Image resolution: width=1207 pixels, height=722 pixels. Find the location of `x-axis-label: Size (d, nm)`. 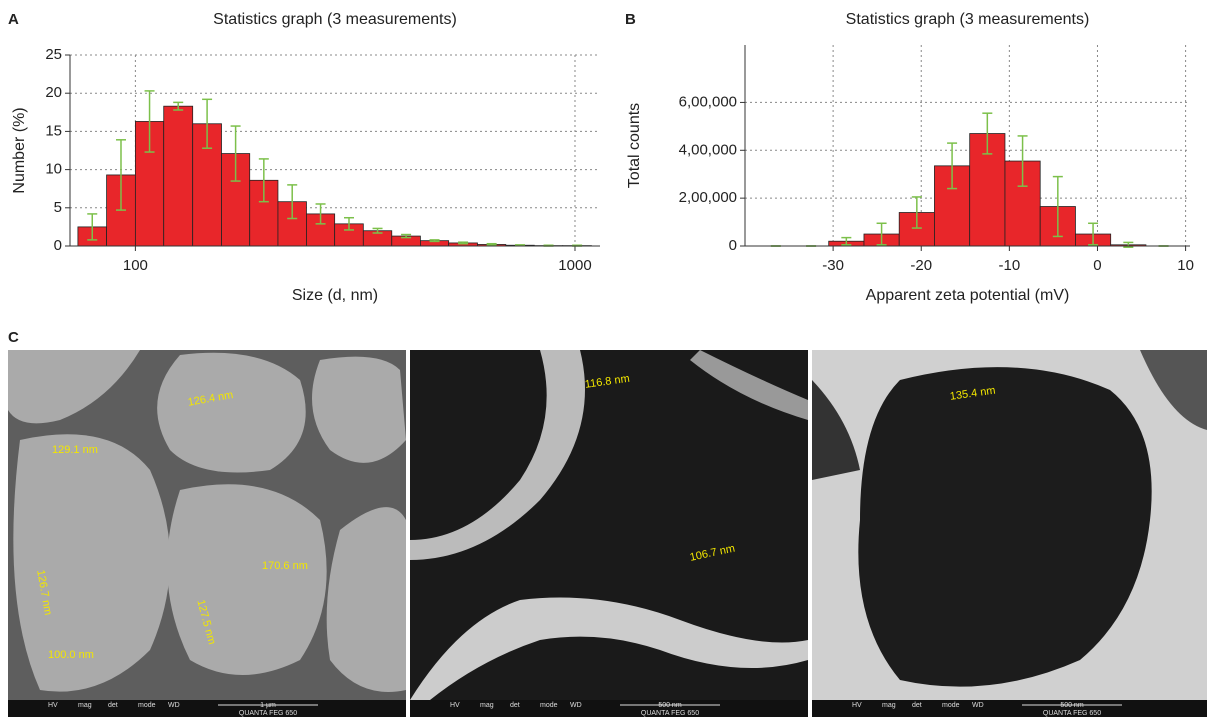

x-axis-label: Size (d, nm) is located at coordinates (335, 295).